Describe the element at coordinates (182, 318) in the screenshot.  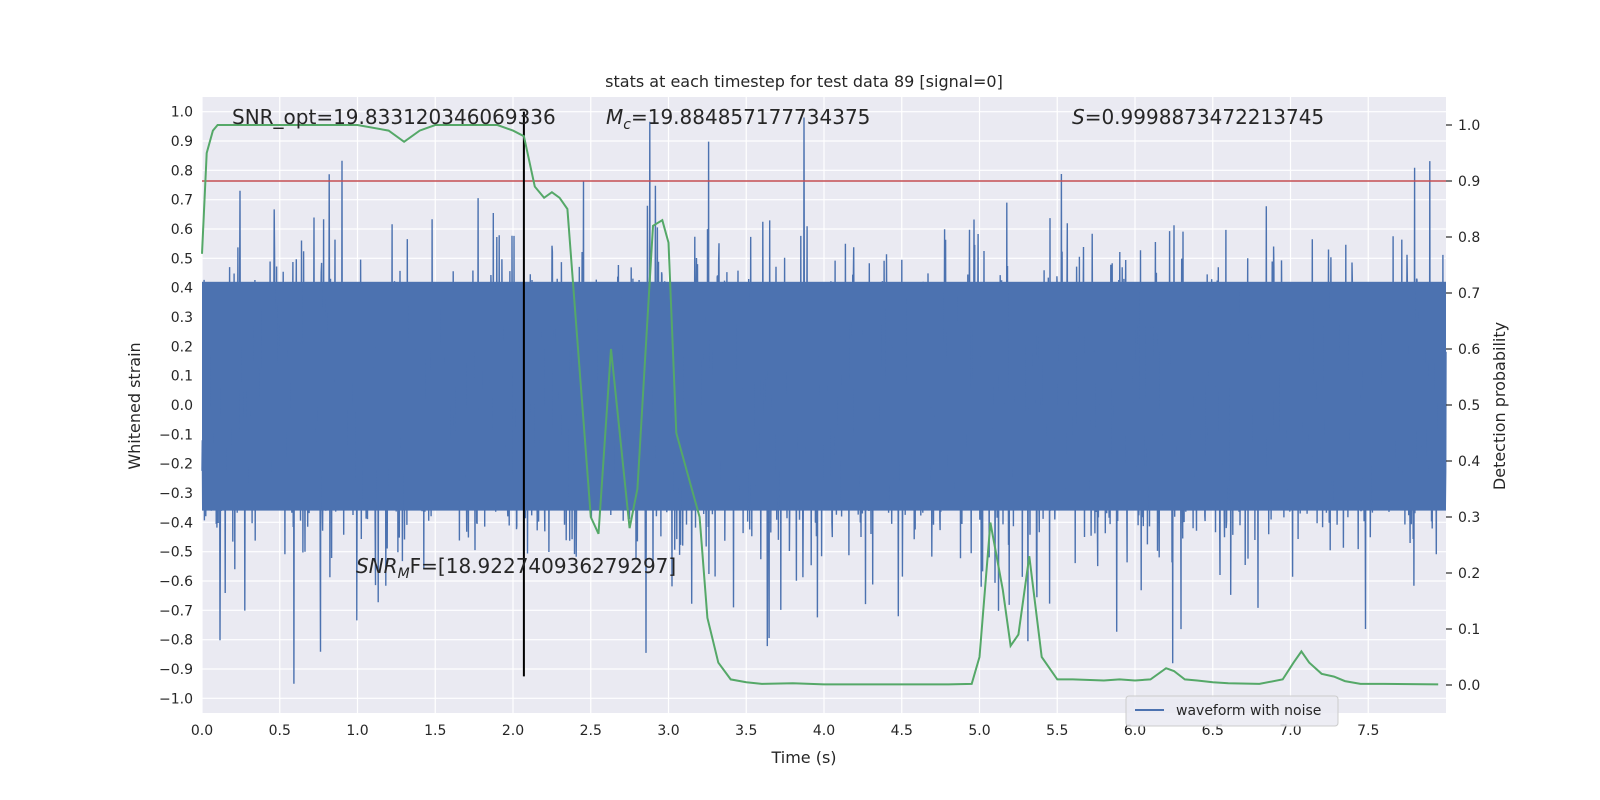
I see `left-y-tick-label-7: 0.3` at that location.